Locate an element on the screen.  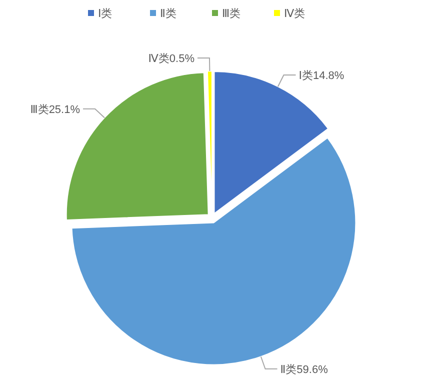
legend-label: Ⅲ类 is located at coordinates (231, 13).